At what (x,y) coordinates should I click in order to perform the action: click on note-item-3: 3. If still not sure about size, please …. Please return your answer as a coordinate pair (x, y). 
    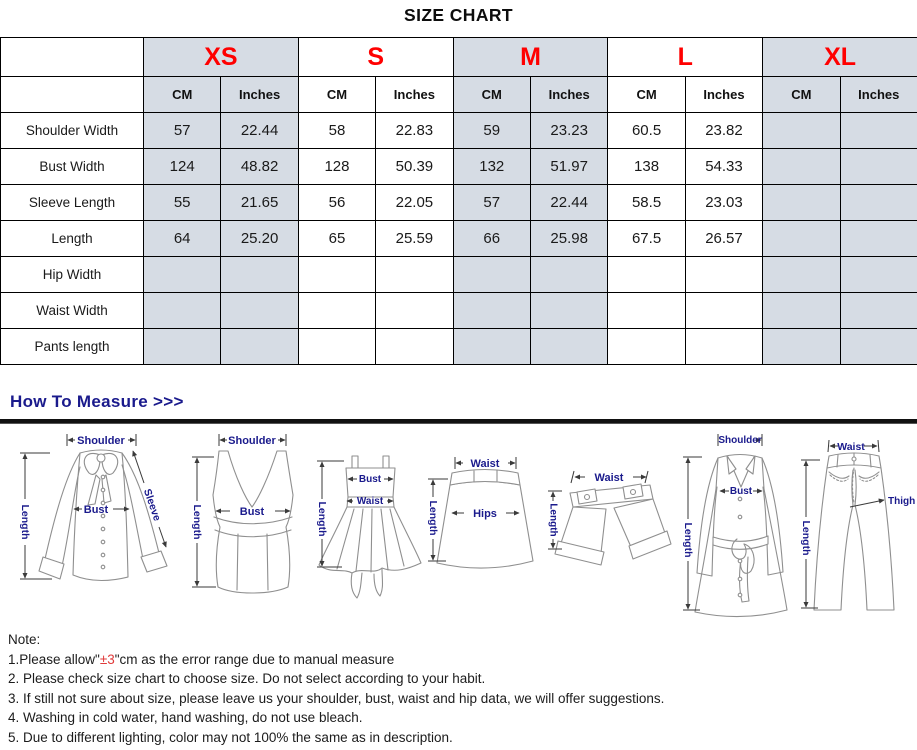
    Looking at the image, I should click on (336, 698).